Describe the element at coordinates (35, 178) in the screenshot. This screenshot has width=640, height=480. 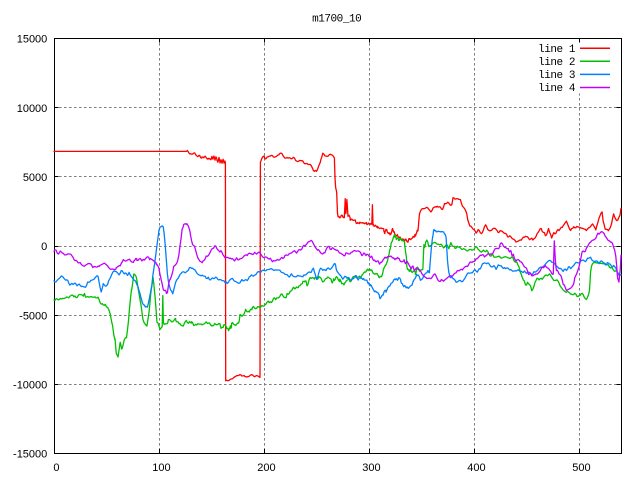
I see `svg-text: 5000` at that location.